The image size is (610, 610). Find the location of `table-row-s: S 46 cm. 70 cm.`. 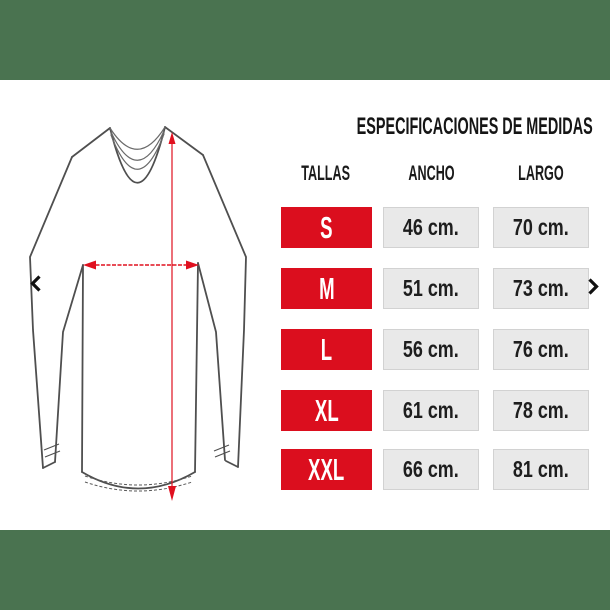

table-row-s: S 46 cm. 70 cm. is located at coordinates (305, 227).